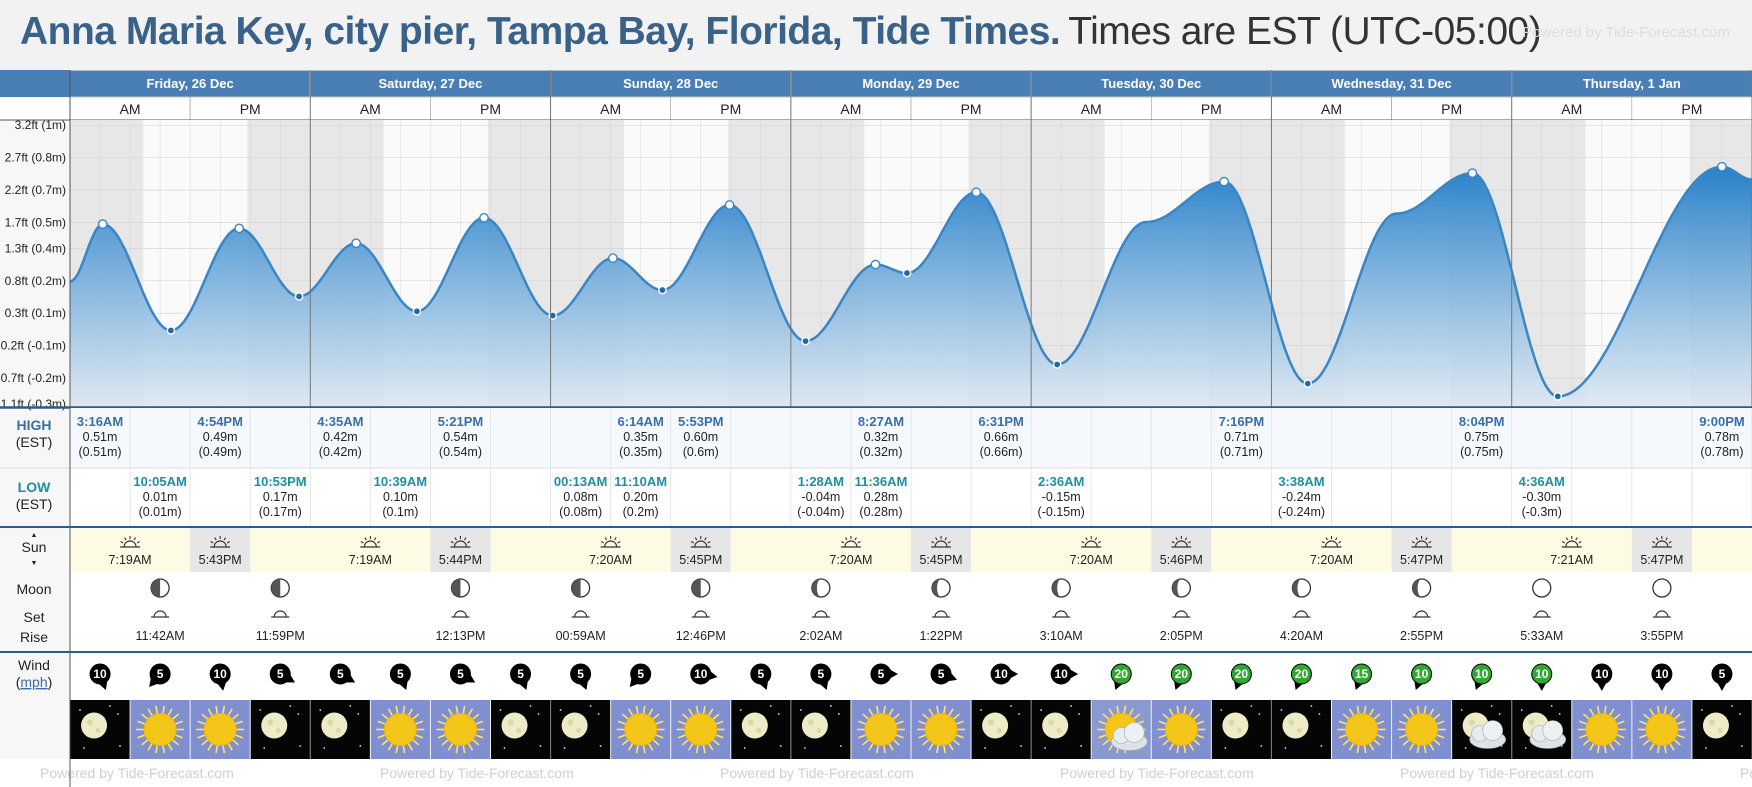 The image size is (1752, 787). Describe the element at coordinates (34, 547) in the screenshot. I see `sun-row-label: Sun` at that location.